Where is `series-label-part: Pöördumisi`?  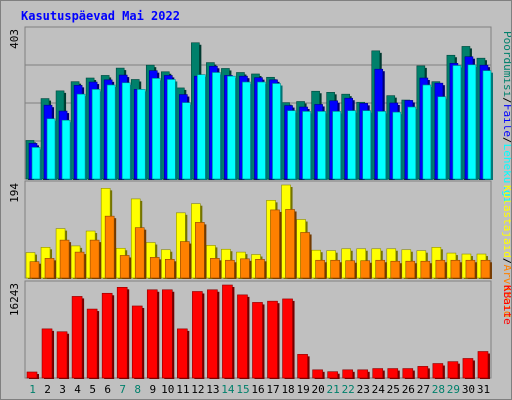
series-label-part: Pöördumisi is located at coordinates (506, 64).